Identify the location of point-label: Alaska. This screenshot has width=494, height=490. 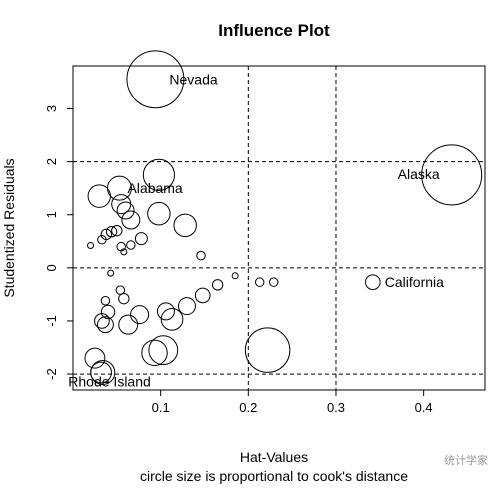
(419, 174).